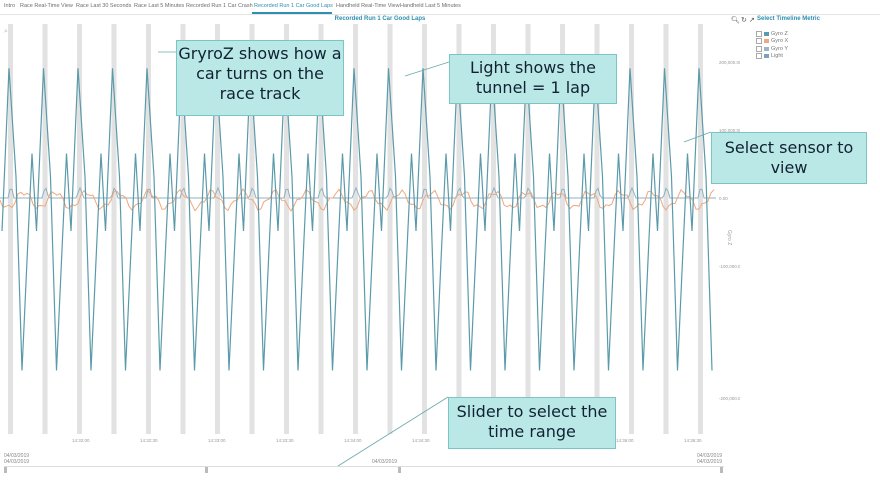 This screenshot has width=880, height=483. I want to click on x-date-start: 04/03/2019, so click(17, 456).